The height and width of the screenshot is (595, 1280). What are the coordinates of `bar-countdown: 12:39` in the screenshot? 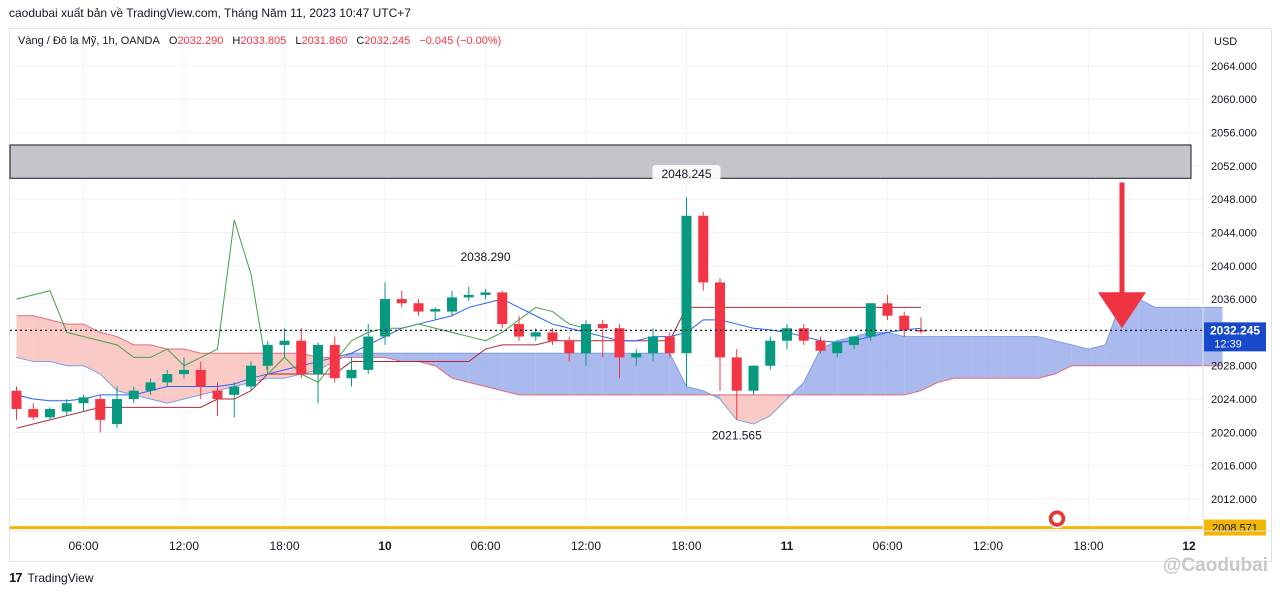 It's located at (1228, 344).